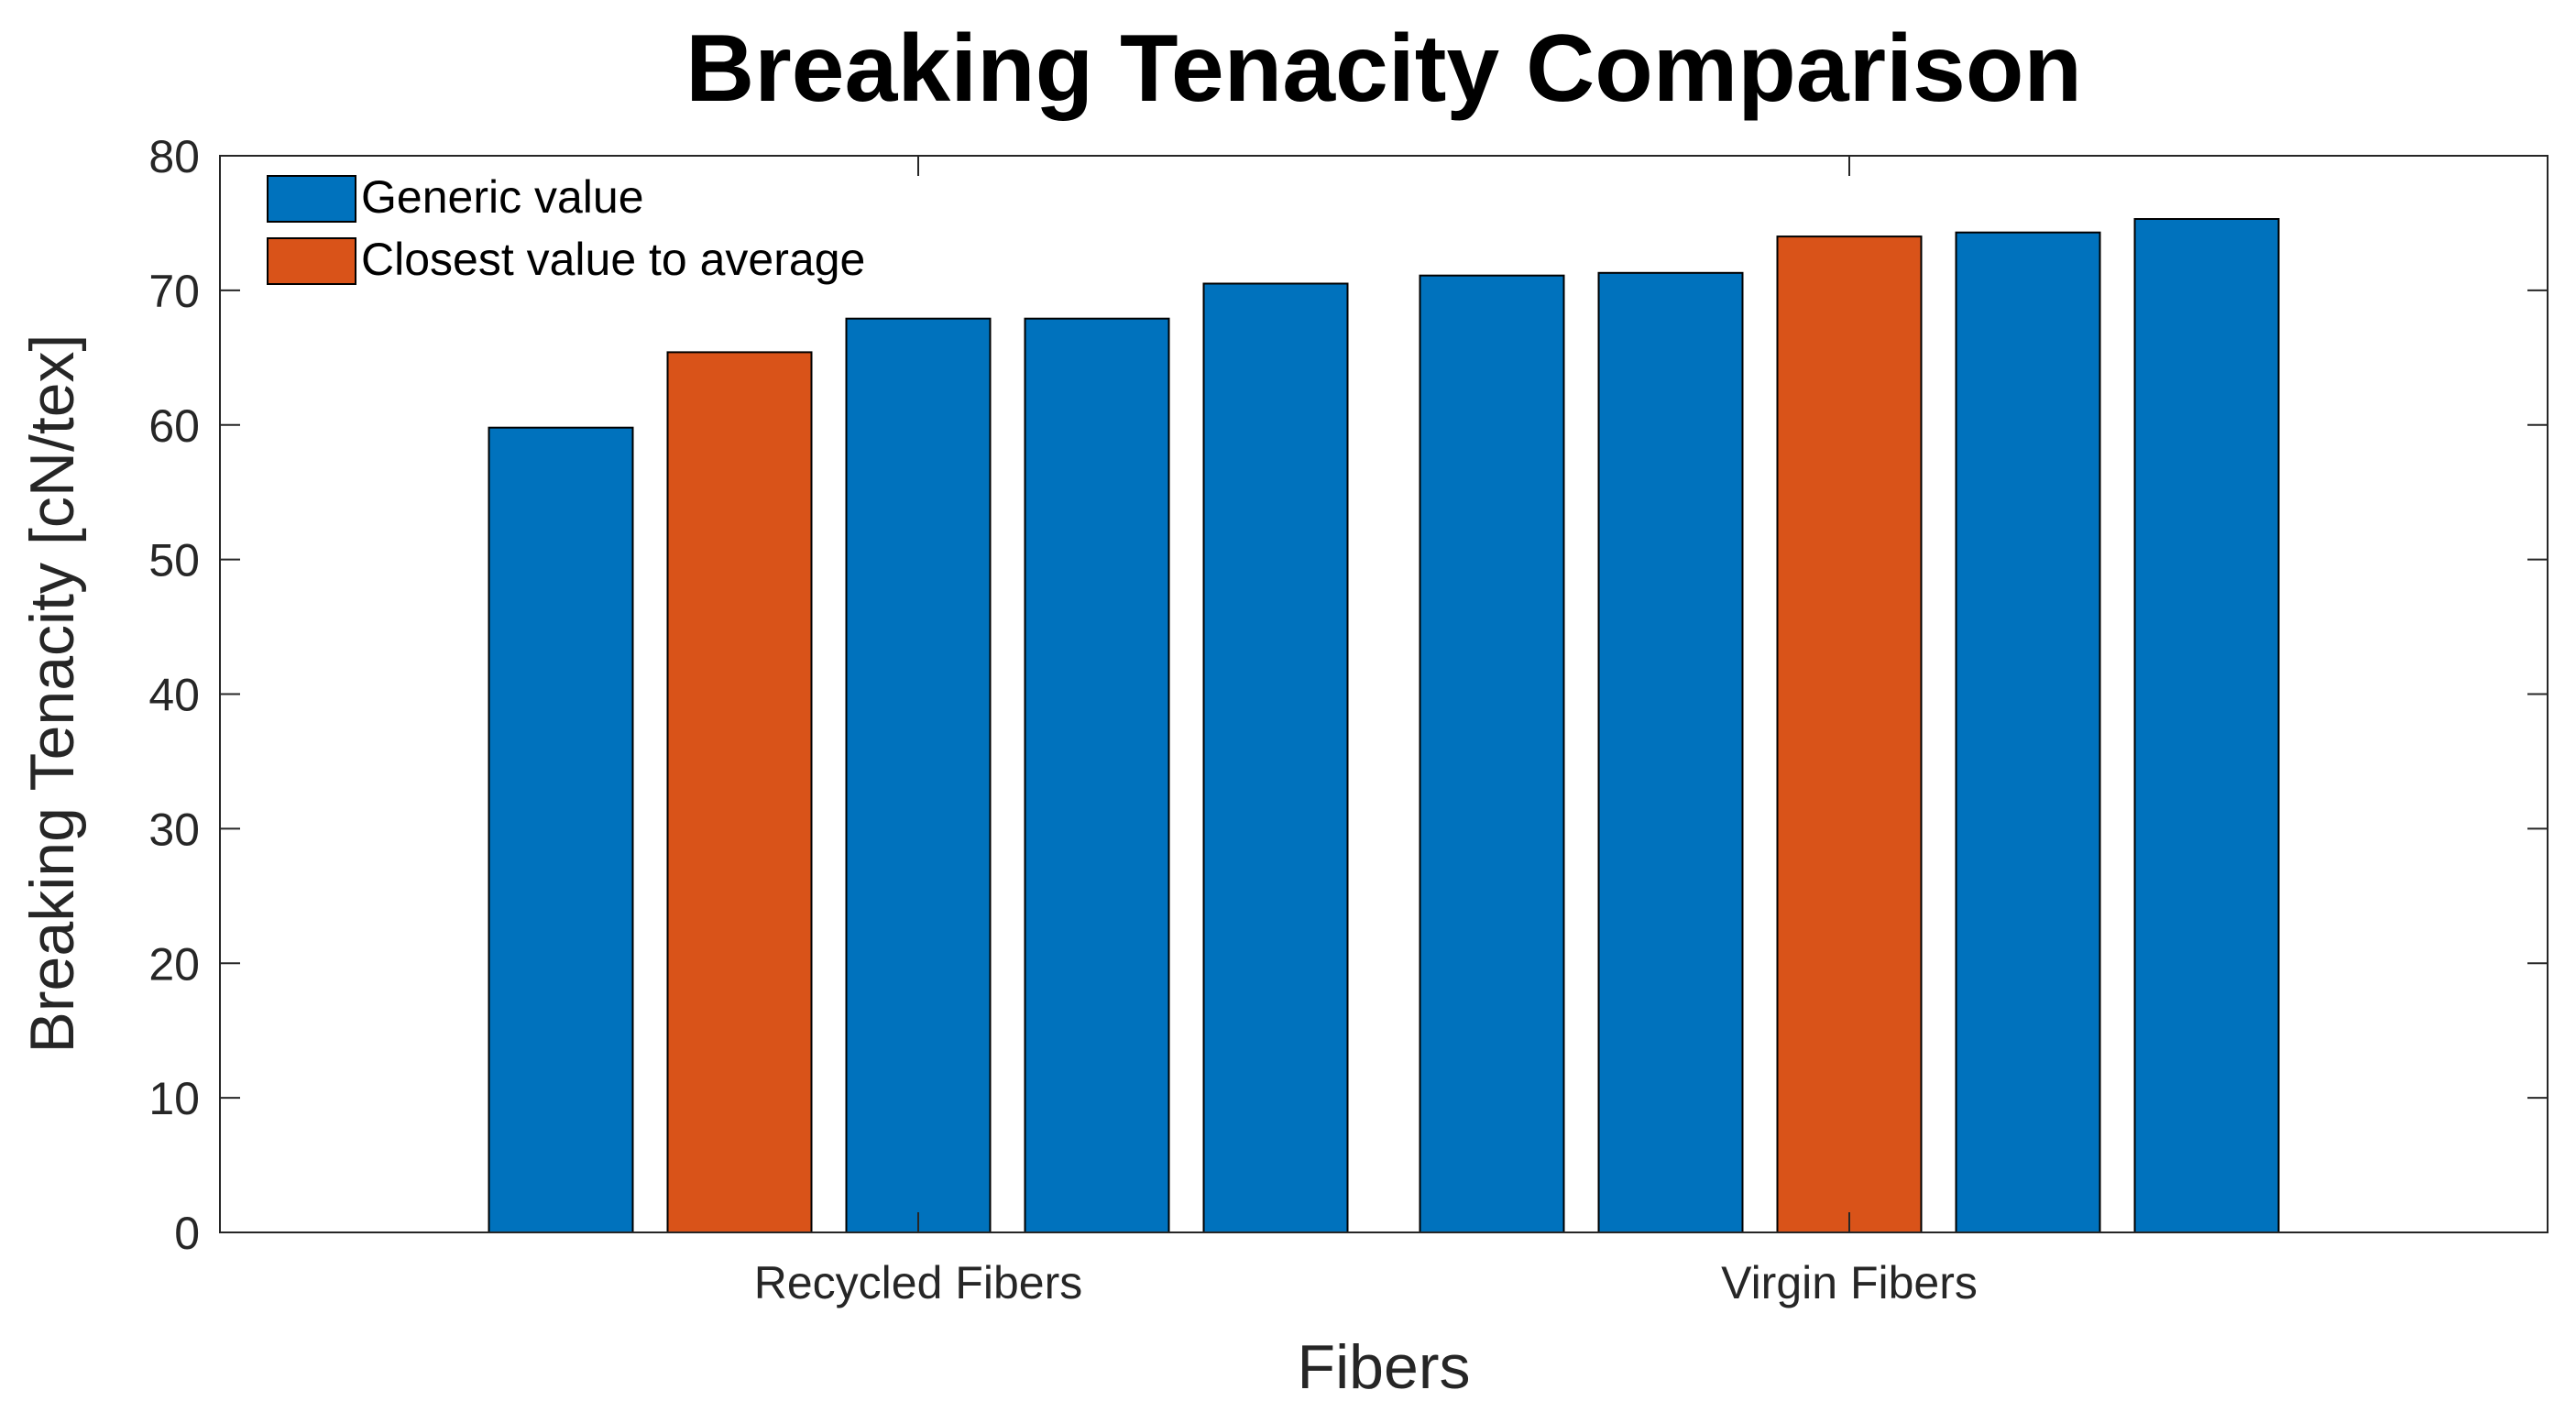 Image resolution: width=2576 pixels, height=1412 pixels. I want to click on chart-title: Breaking Tenacity Comparison, so click(1384, 69).